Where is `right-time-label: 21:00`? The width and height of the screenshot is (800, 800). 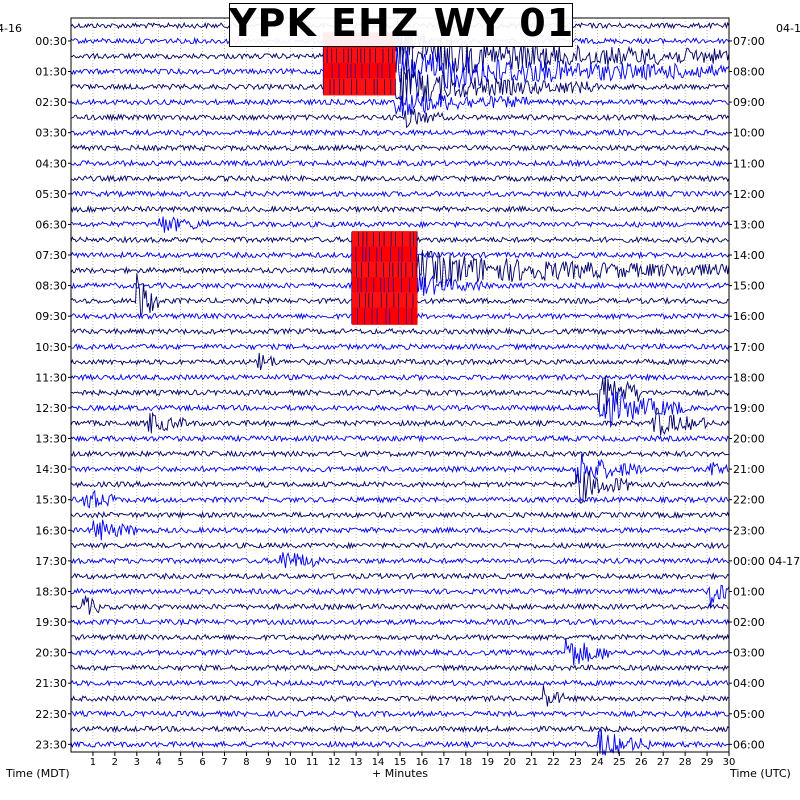
right-time-label: 21:00 is located at coordinates (749, 469).